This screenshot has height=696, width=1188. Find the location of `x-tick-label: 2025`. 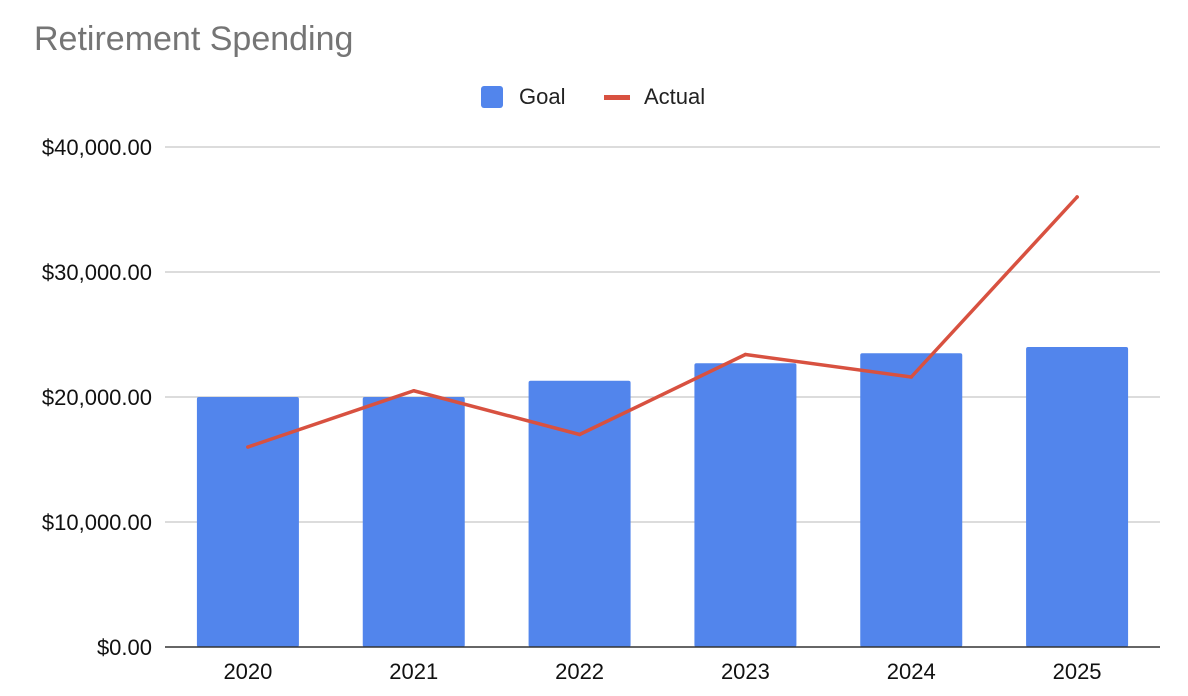

x-tick-label: 2025 is located at coordinates (1077, 671).